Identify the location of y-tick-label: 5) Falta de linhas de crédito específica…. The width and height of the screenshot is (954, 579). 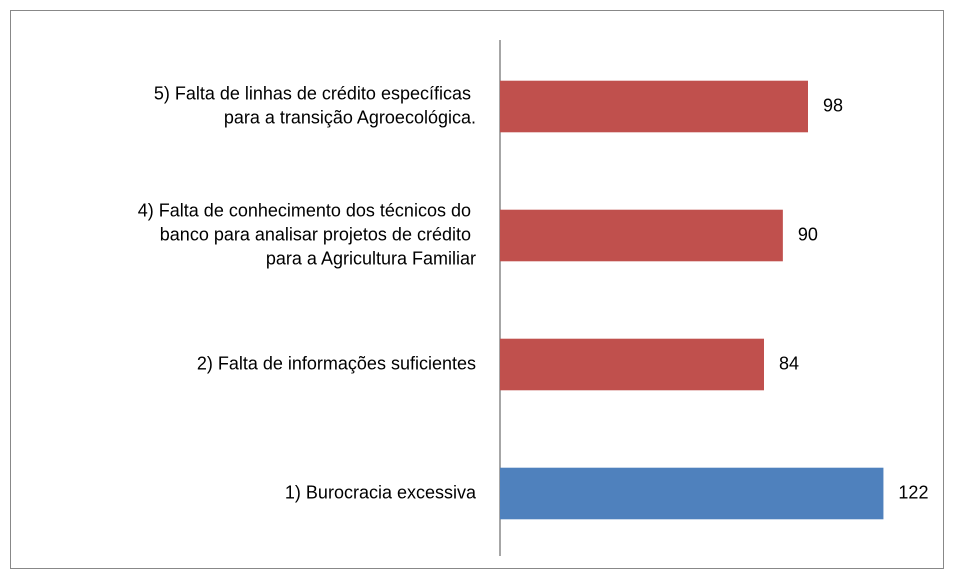
(315, 105).